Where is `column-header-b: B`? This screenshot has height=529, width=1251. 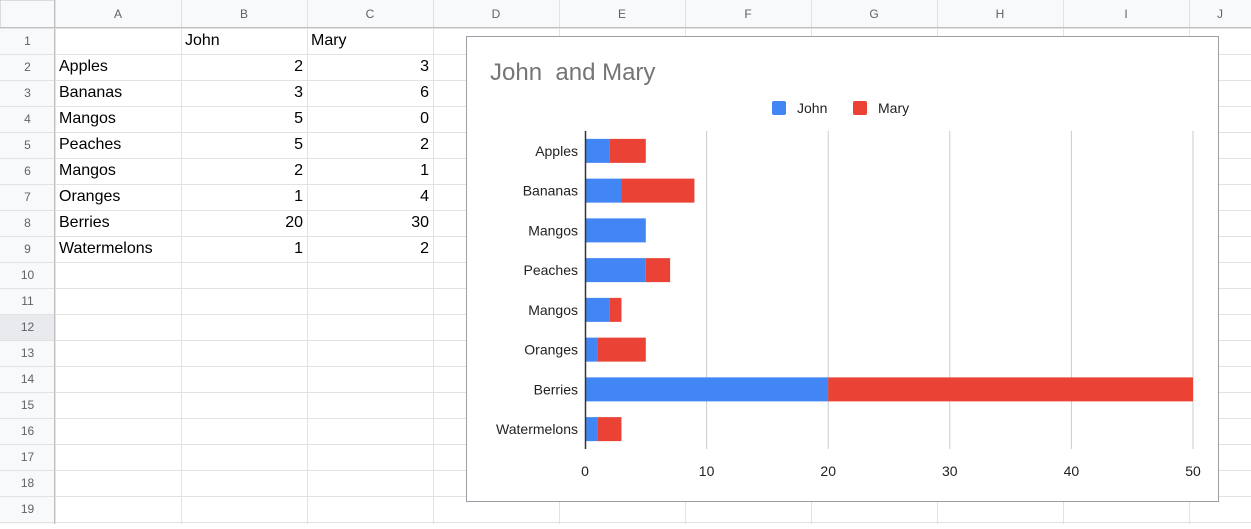 column-header-b: B is located at coordinates (243, 14).